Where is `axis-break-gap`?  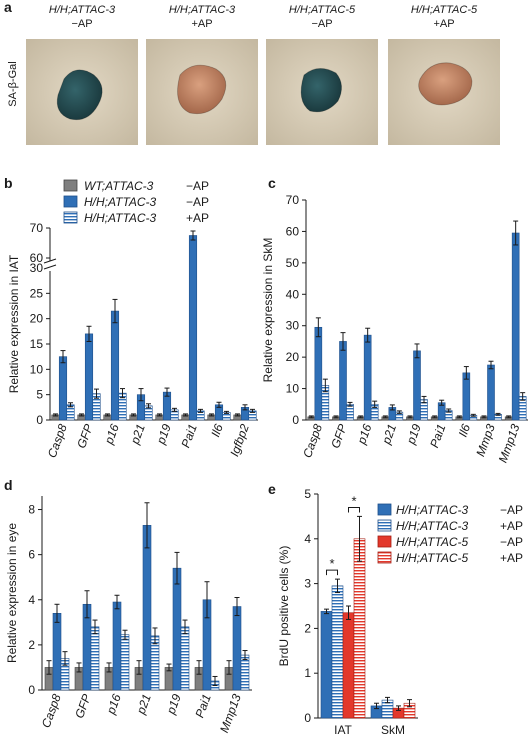
axis-break-gap is located at coordinates (50, 266).